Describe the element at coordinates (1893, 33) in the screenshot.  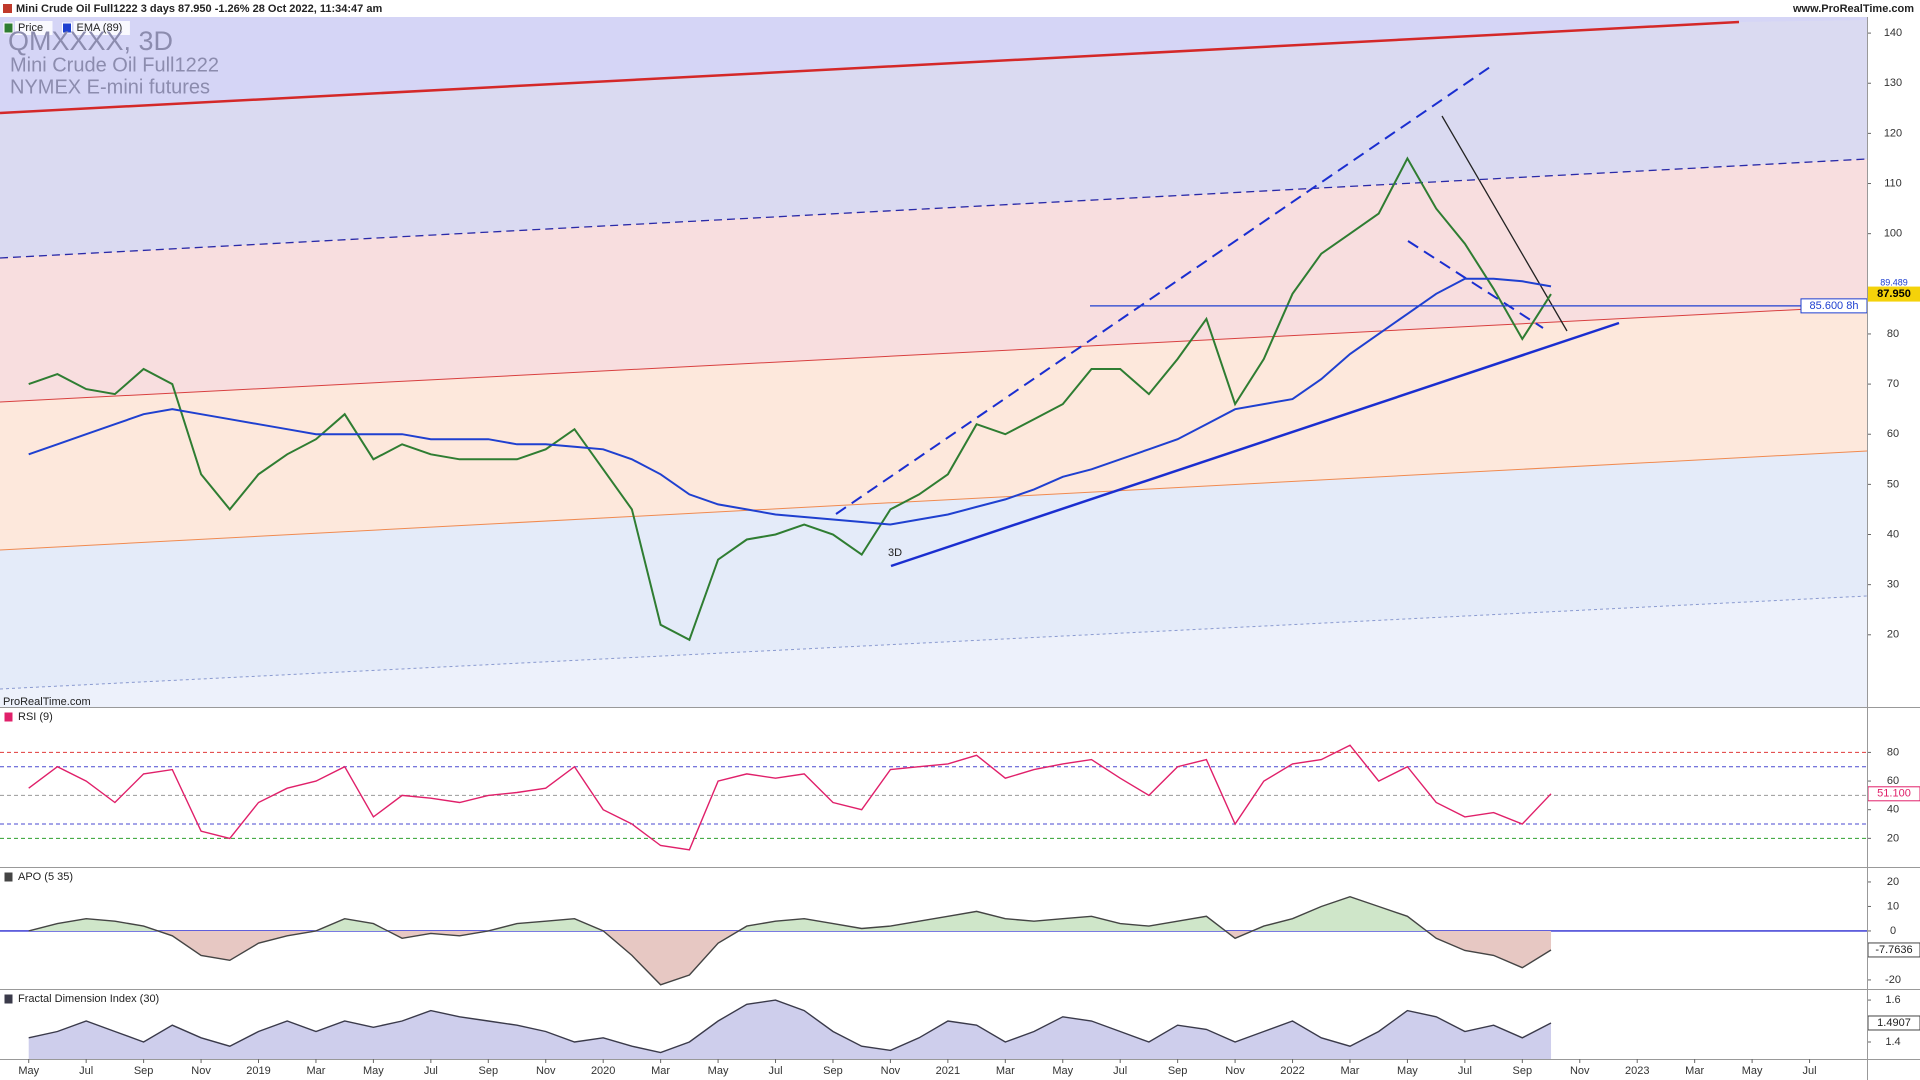
I see `y-tick-label: 140` at that location.